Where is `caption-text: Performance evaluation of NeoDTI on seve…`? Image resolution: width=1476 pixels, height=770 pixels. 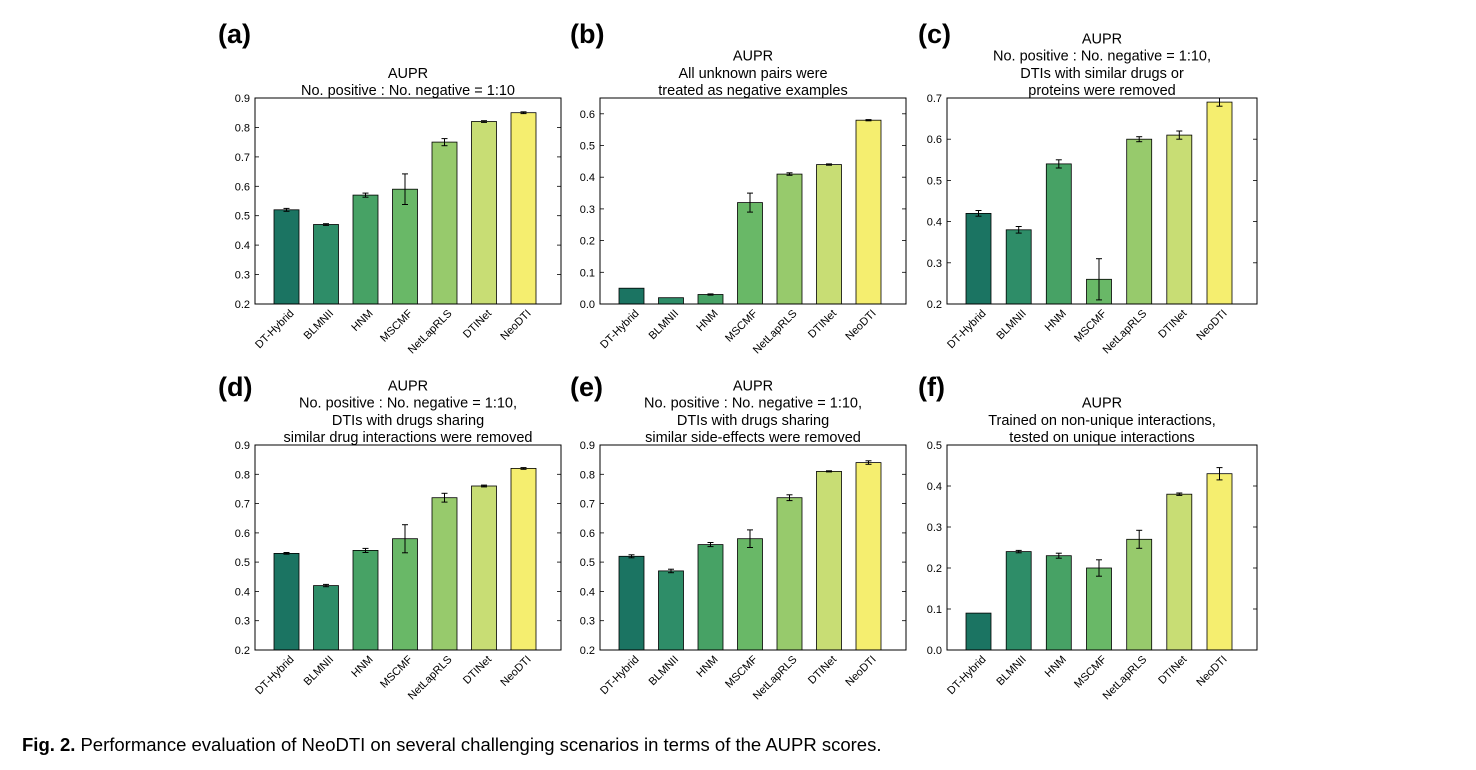
caption-text: Performance evaluation of NeoDTI on seve… is located at coordinates (480, 744).